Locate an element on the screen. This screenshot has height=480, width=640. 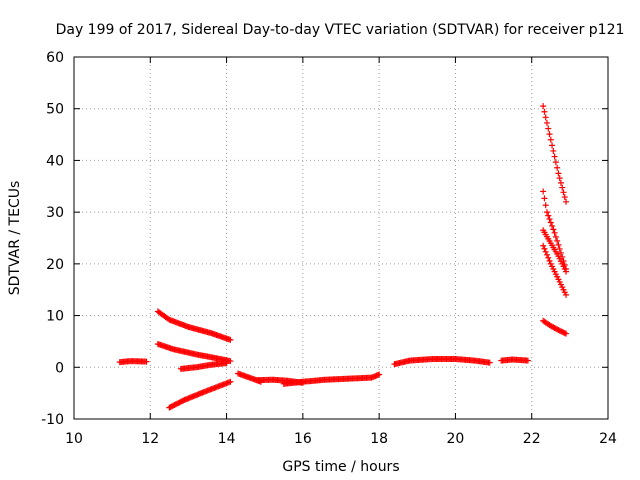
y-tick-label: 50 is located at coordinates (55, 110).